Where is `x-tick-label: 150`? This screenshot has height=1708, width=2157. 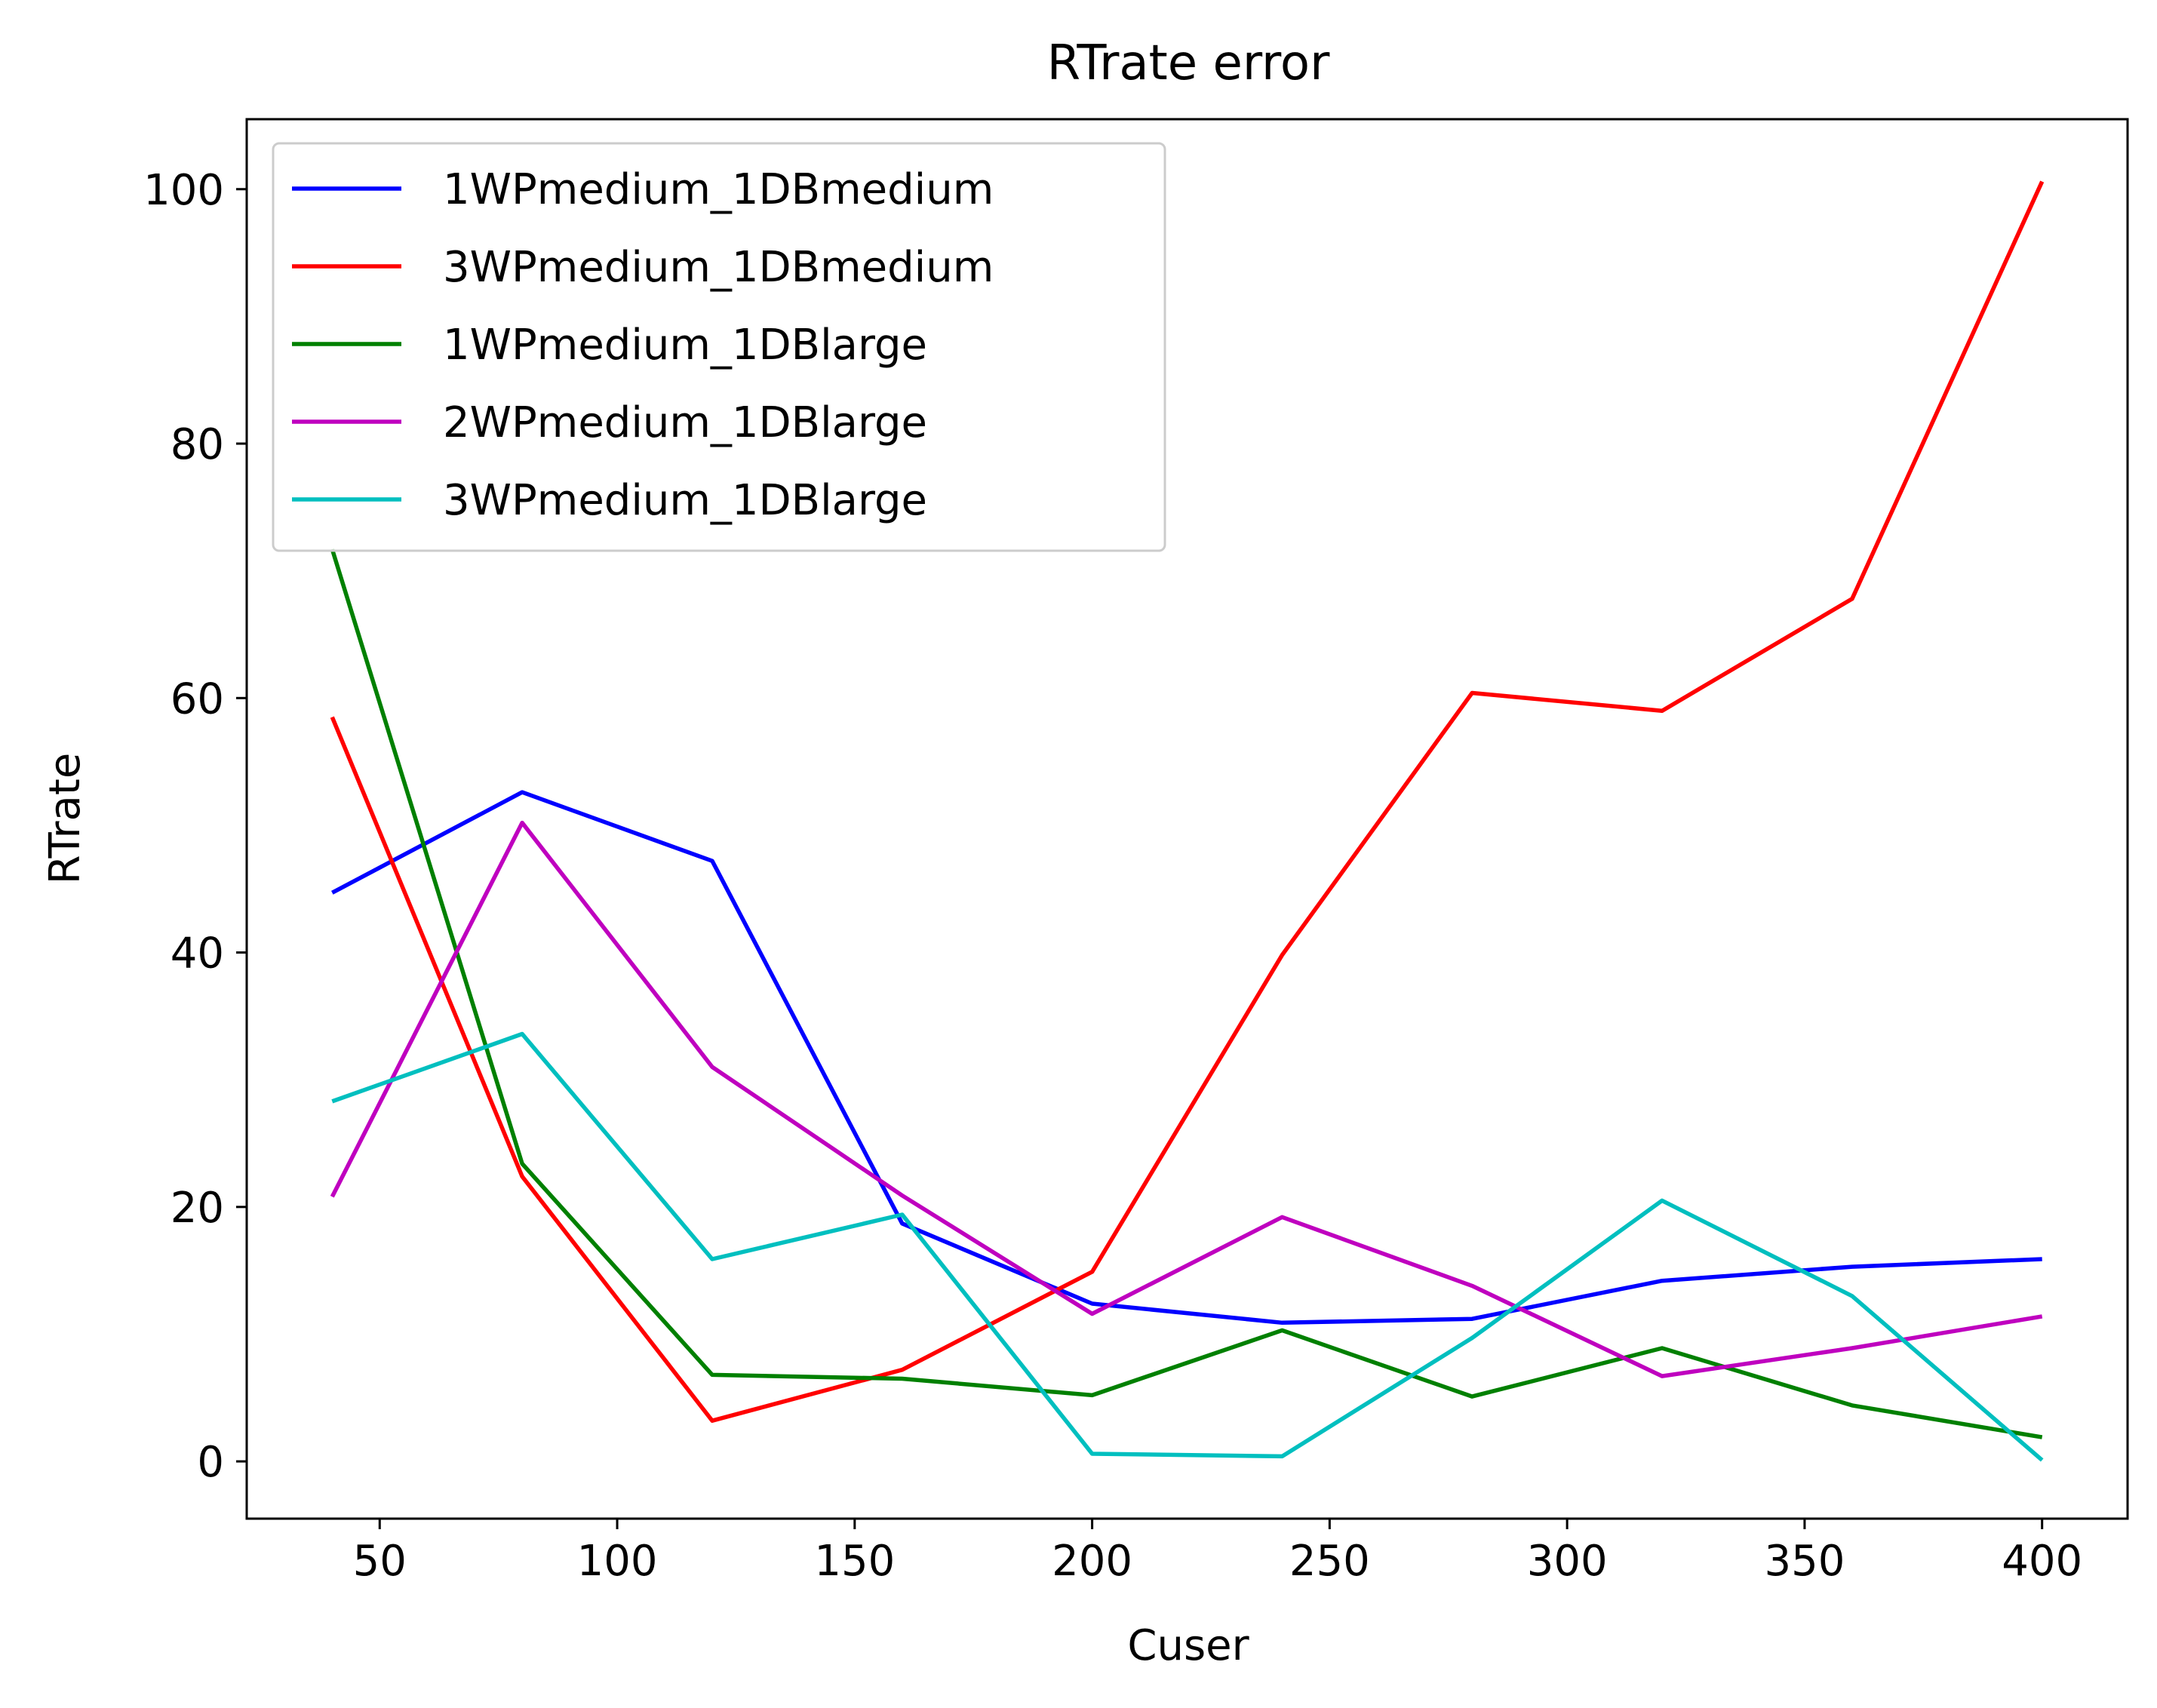 x-tick-label: 150 is located at coordinates (854, 1561).